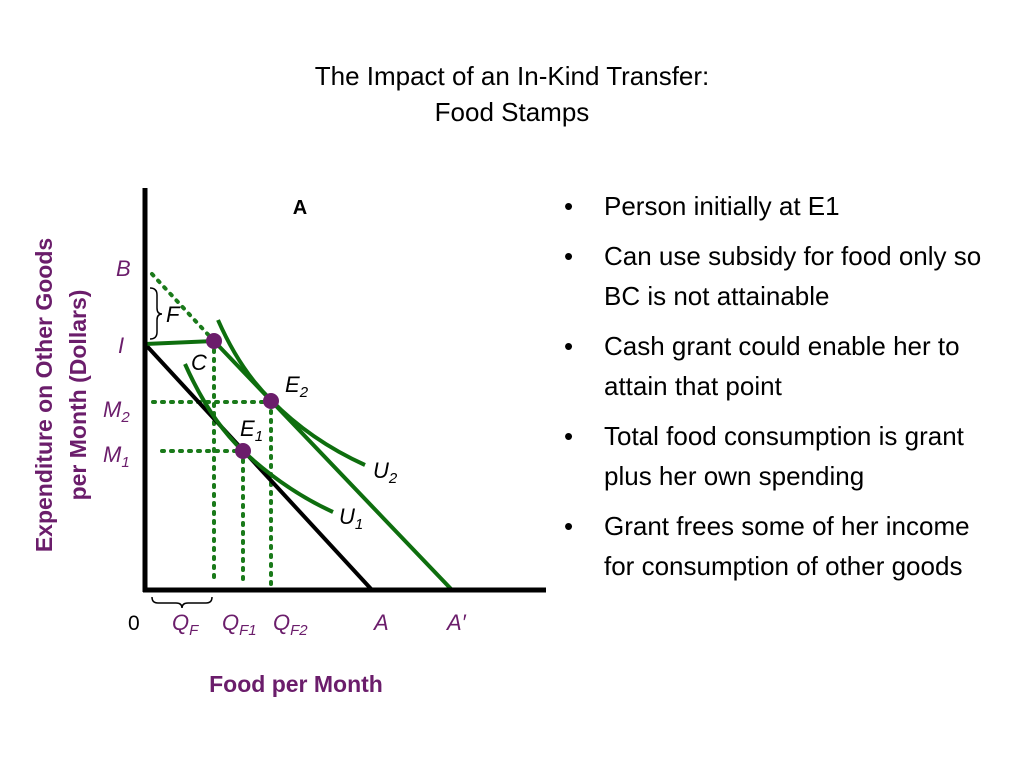 The width and height of the screenshot is (1024, 768). I want to click on label: QF1, so click(239, 624).